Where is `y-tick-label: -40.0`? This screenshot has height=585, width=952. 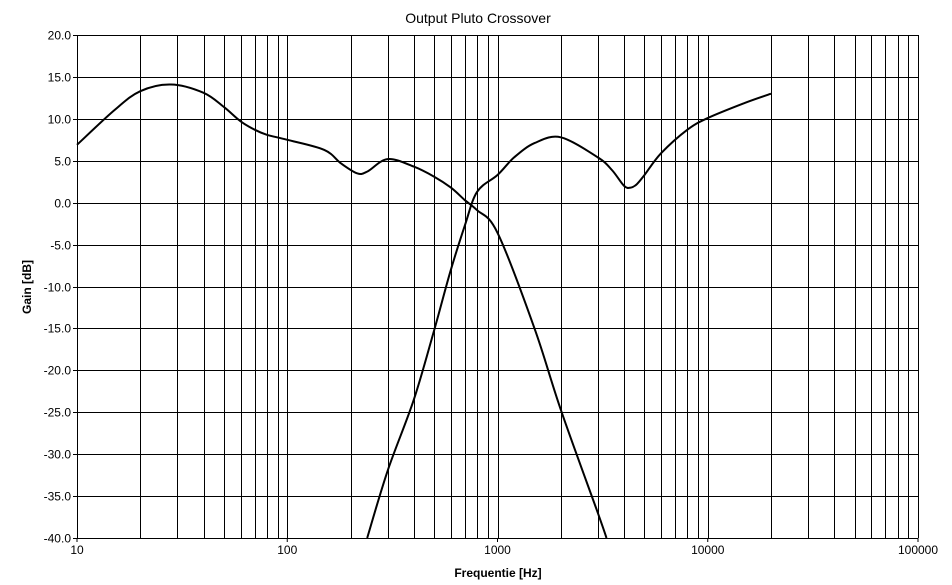
y-tick-label: -40.0 is located at coordinates (58, 539).